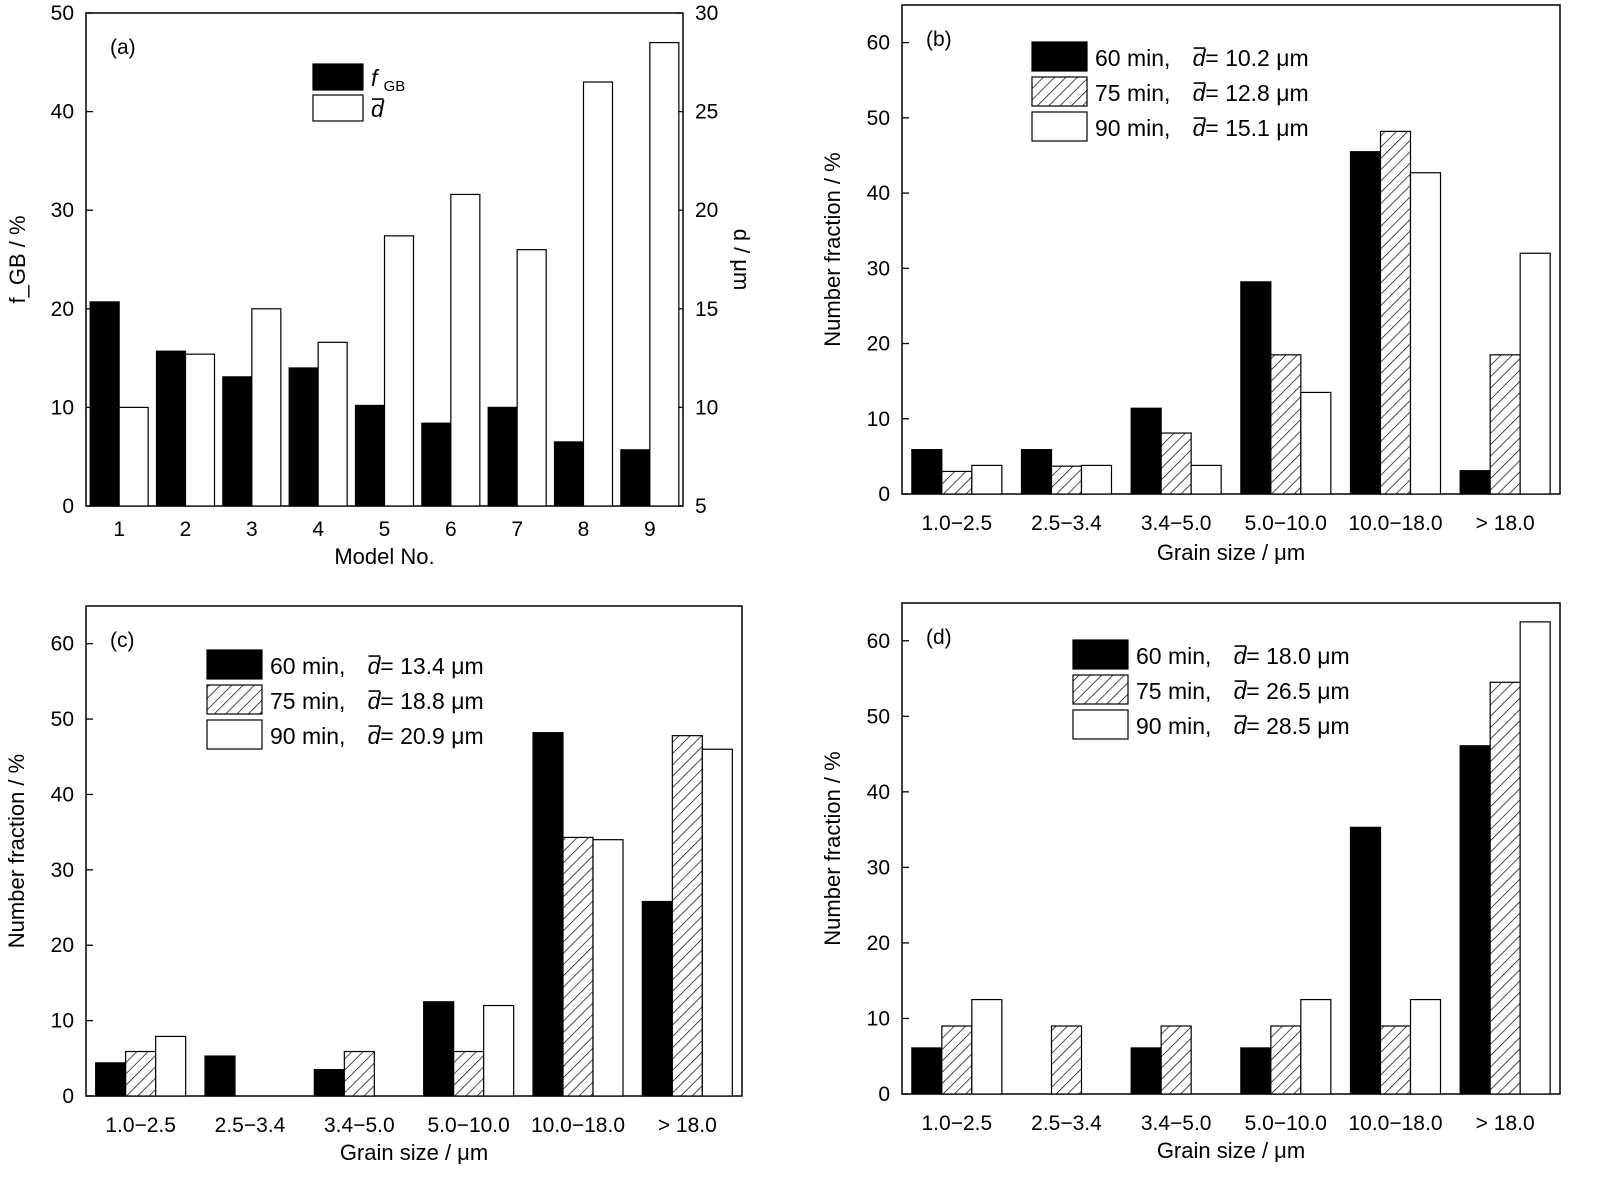 This screenshot has width=1607, height=1200. Describe the element at coordinates (431, 736) in the screenshot. I see `legend-suffix: = 20.9 μm` at that location.